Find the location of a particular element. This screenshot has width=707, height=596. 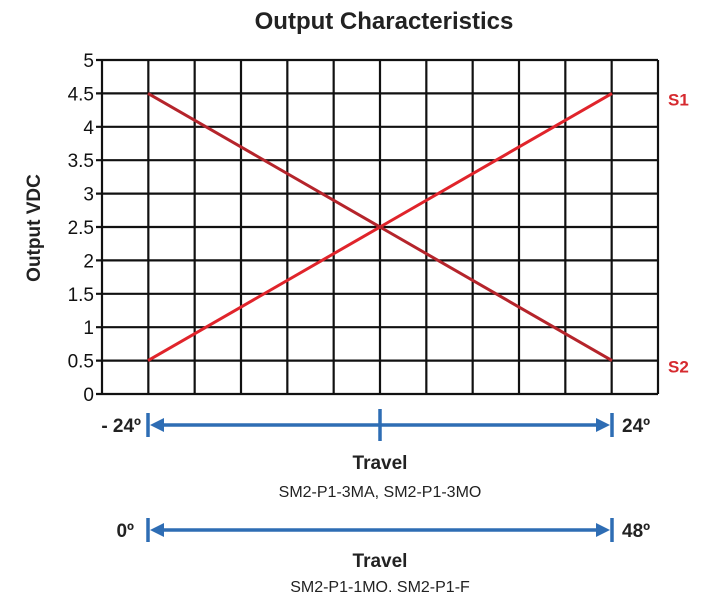

y-tick-label: 4 is located at coordinates (88, 128).